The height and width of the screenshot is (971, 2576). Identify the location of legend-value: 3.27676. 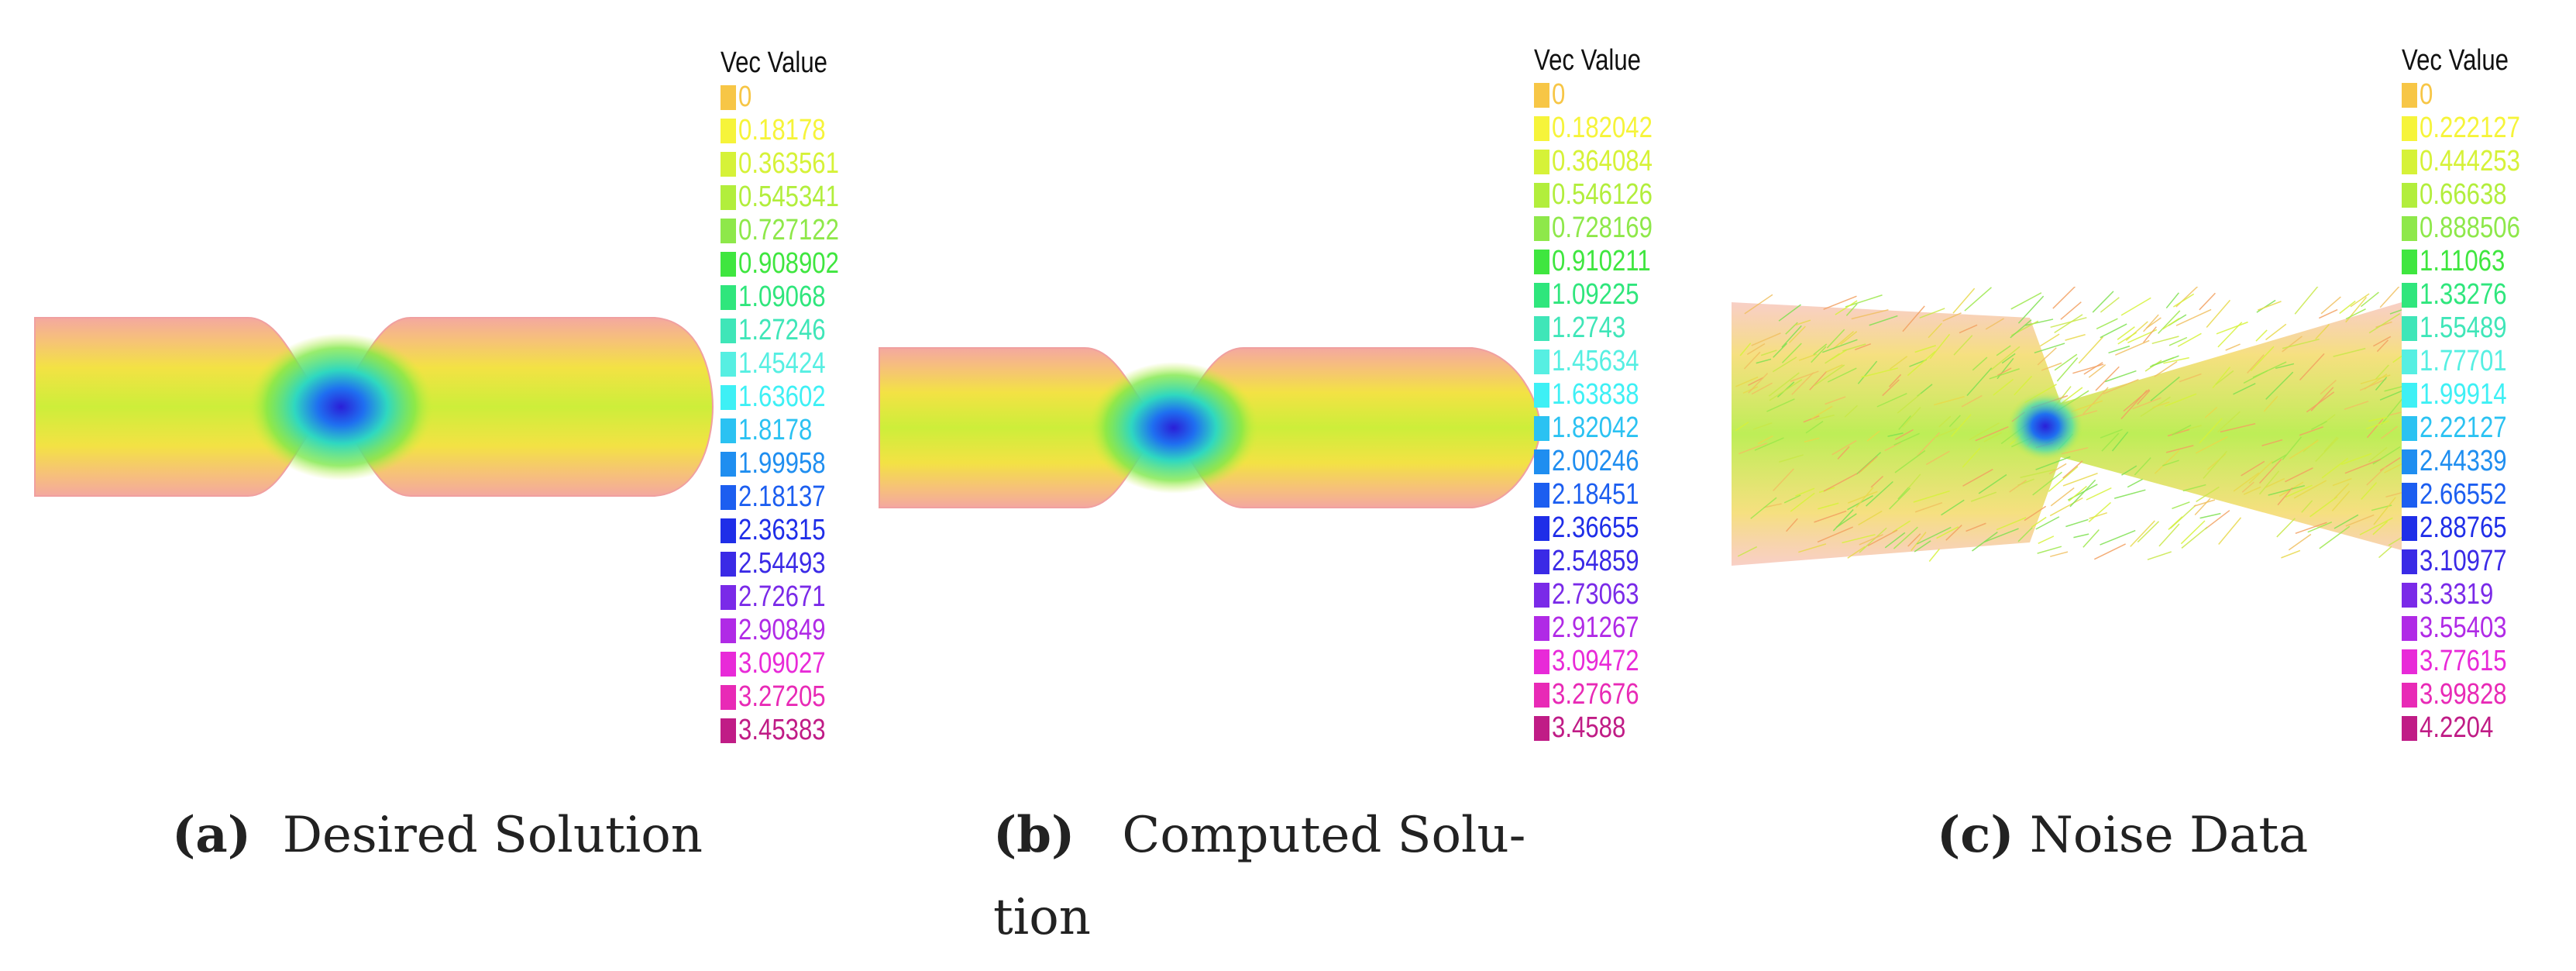
(1595, 694).